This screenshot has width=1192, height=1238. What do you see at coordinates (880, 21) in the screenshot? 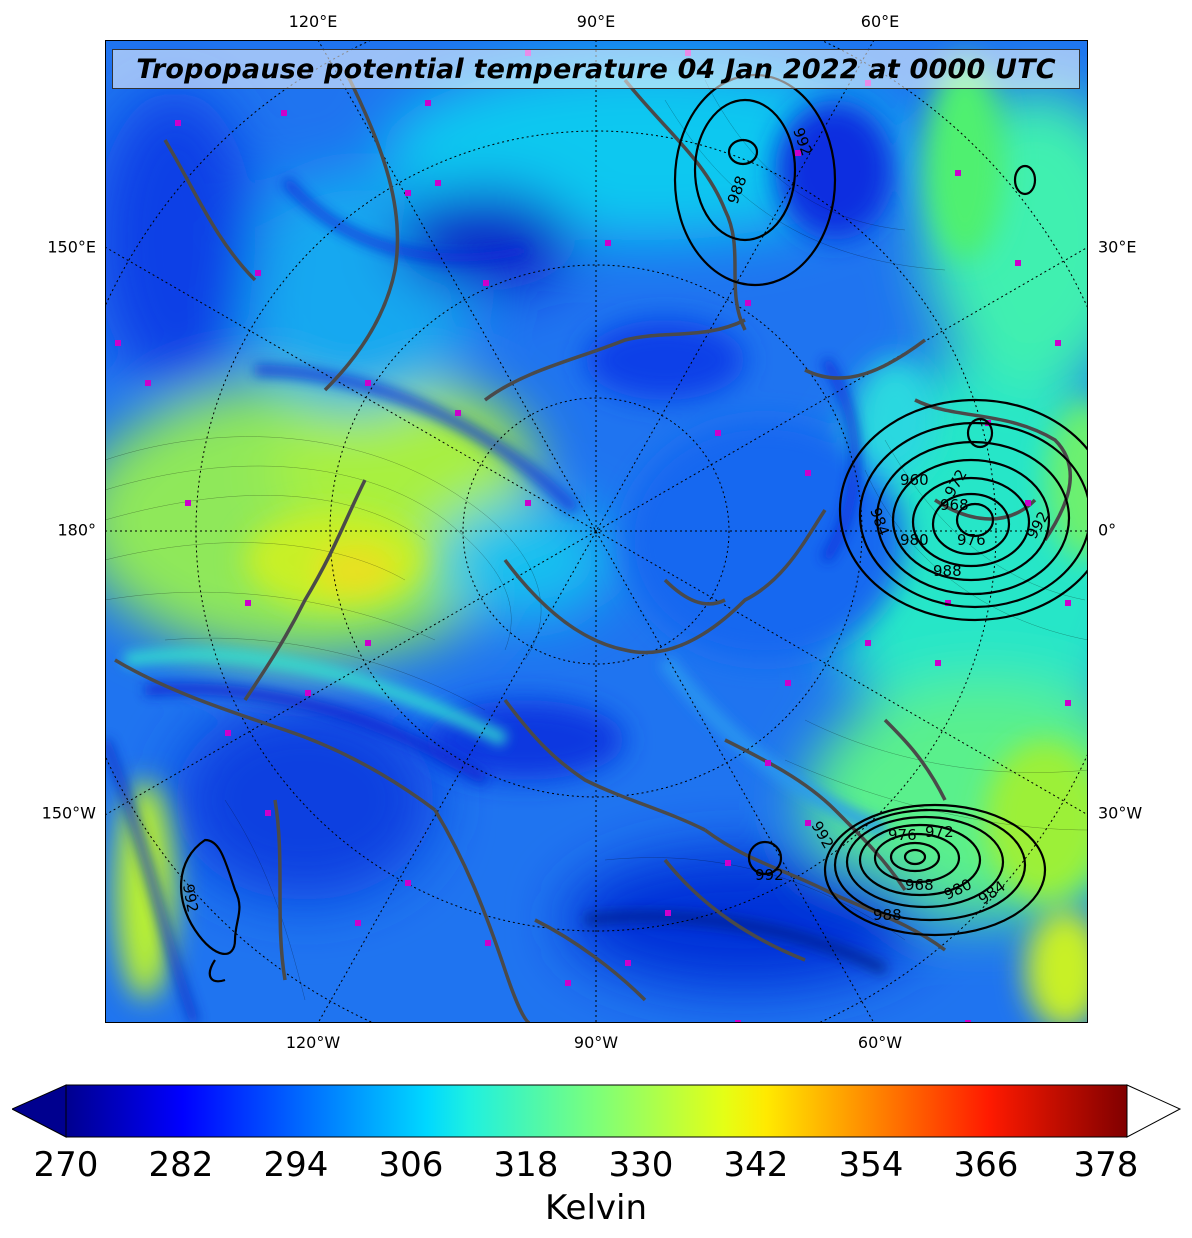
I see `lon-label-top-60e: 60°E` at bounding box center [880, 21].